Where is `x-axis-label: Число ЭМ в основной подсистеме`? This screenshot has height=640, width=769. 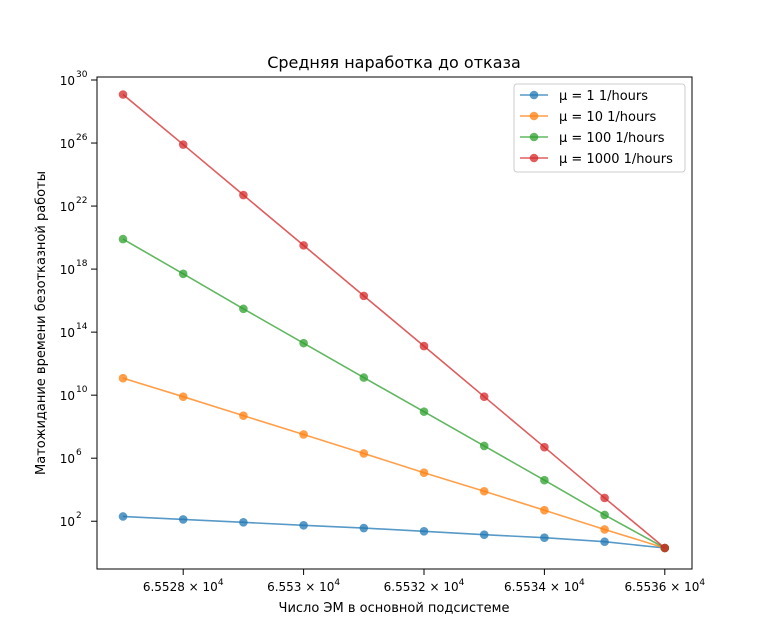 x-axis-label: Число ЭМ в основной подсистеме is located at coordinates (394, 608).